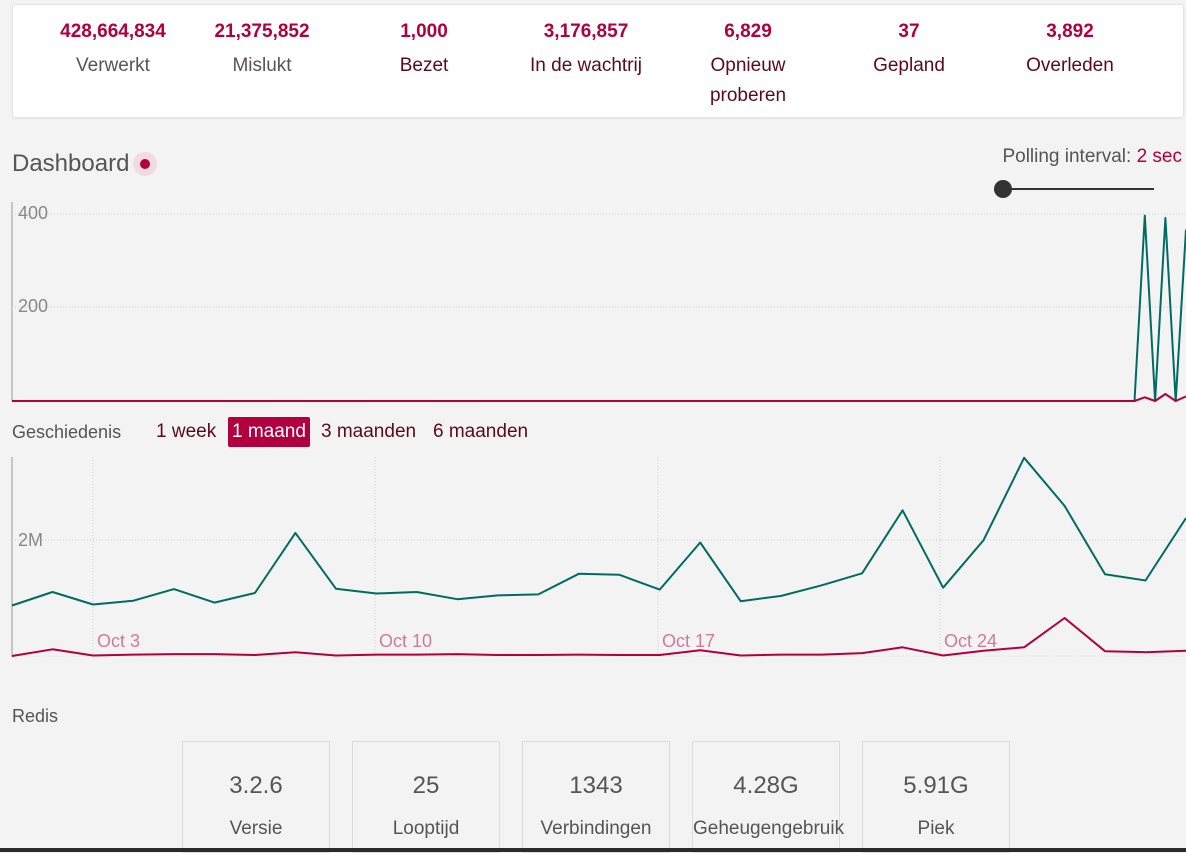  Describe the element at coordinates (1070, 31) in the screenshot. I see `stat-value: 3,892` at that location.